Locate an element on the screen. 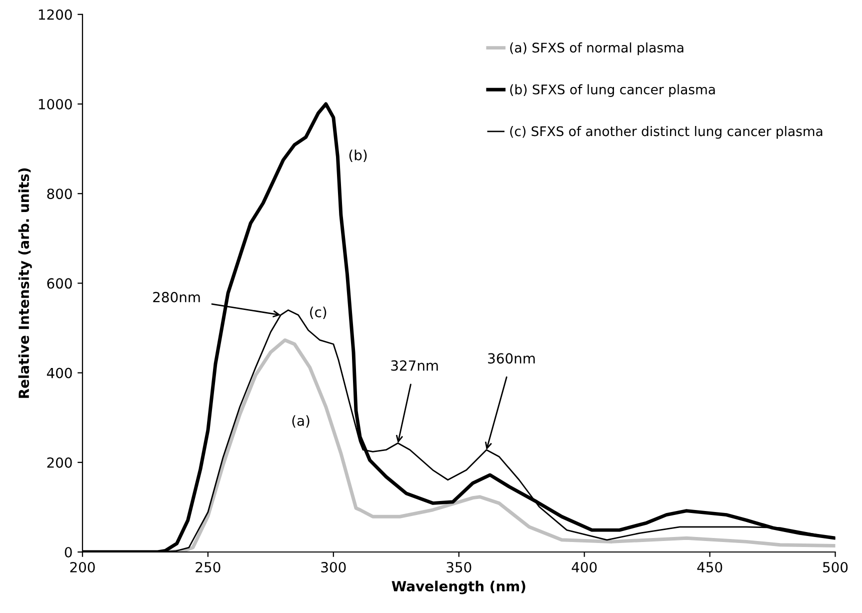  x-tick-label: 450 is located at coordinates (709, 567).